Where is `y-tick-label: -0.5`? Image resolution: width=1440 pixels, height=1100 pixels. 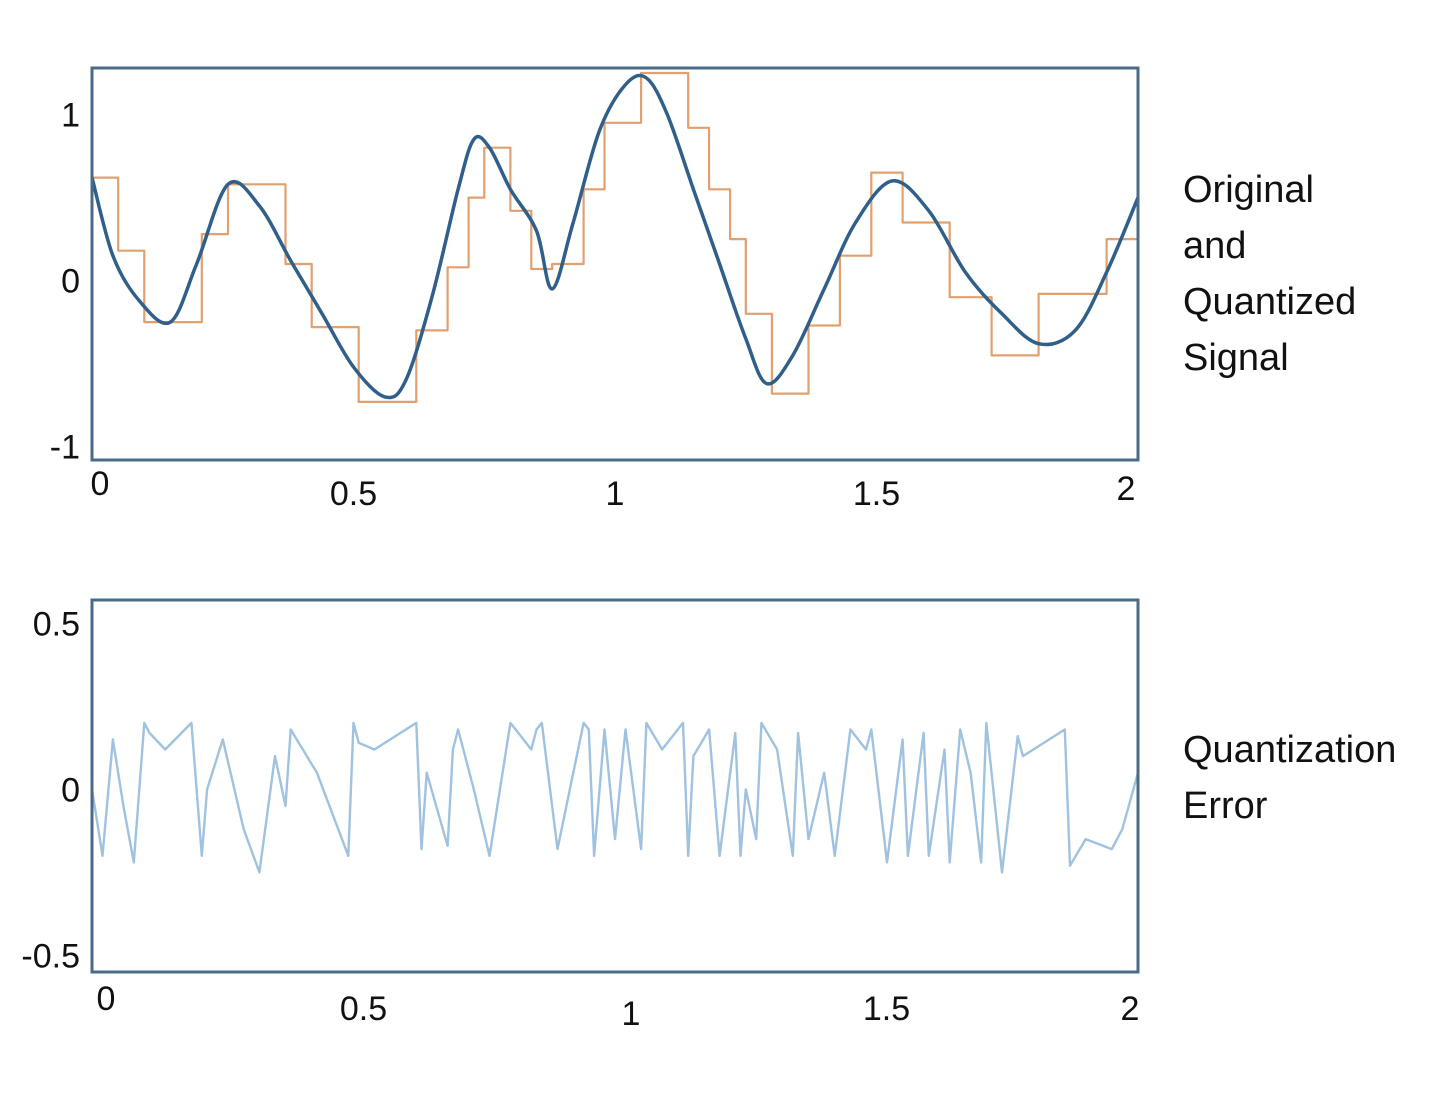 y-tick-label: -0.5 is located at coordinates (50, 956).